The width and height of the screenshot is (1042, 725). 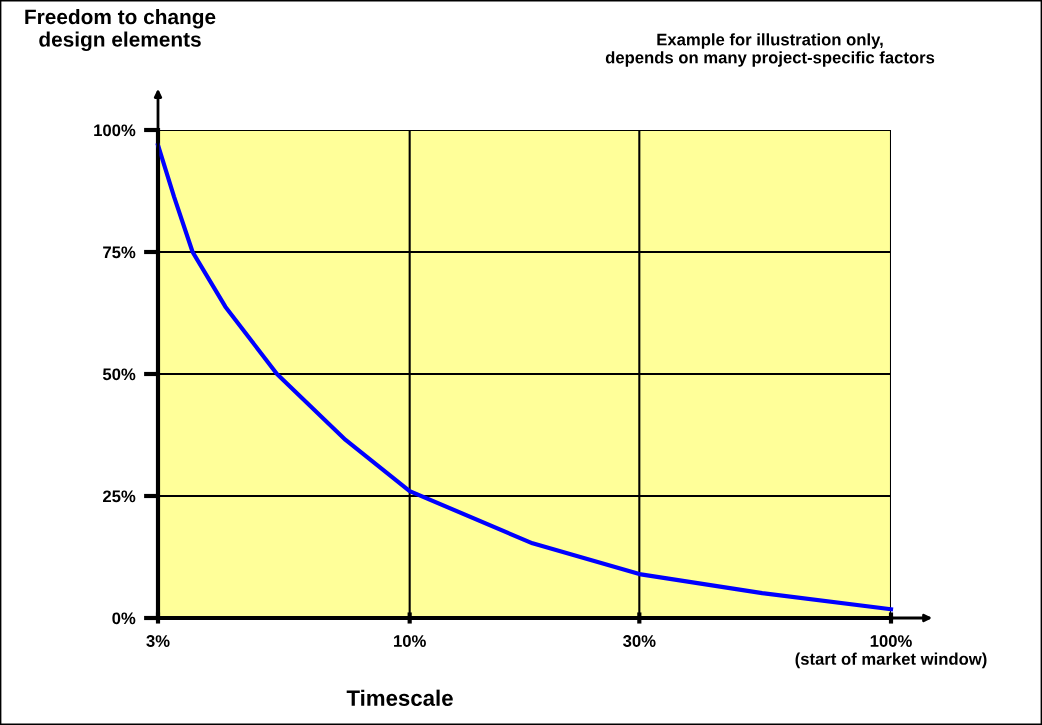 I want to click on x-tick-label: 3%, so click(x=158, y=641).